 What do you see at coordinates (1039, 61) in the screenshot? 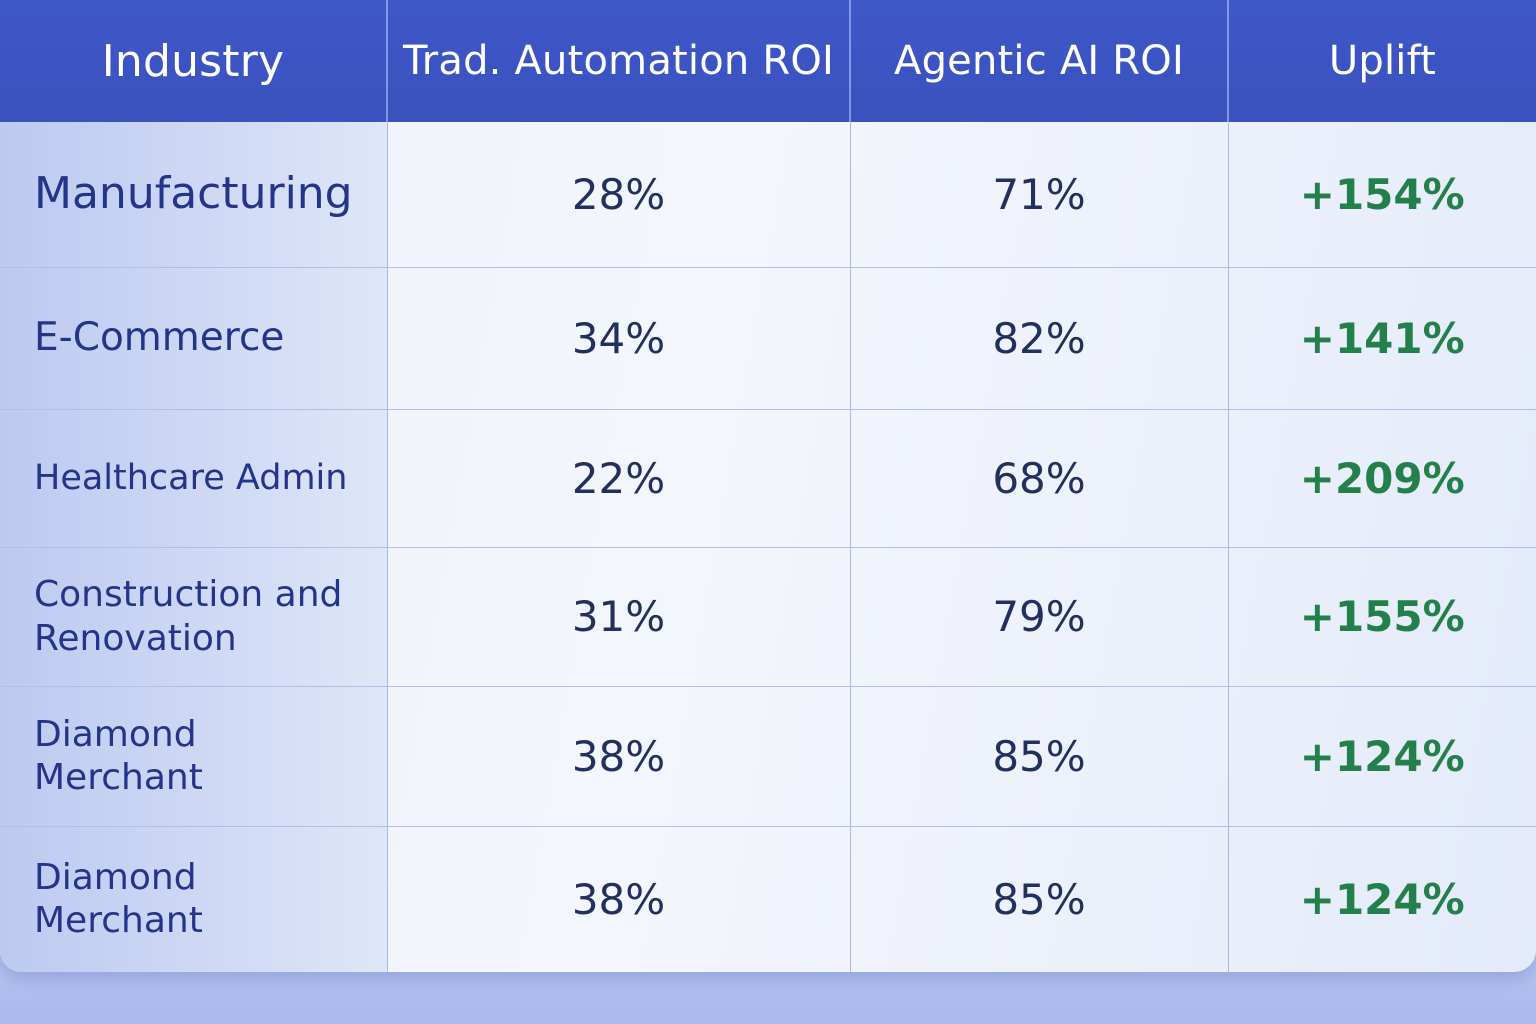
I see `header-agentic-roi: Agentic AI ROI` at bounding box center [1039, 61].